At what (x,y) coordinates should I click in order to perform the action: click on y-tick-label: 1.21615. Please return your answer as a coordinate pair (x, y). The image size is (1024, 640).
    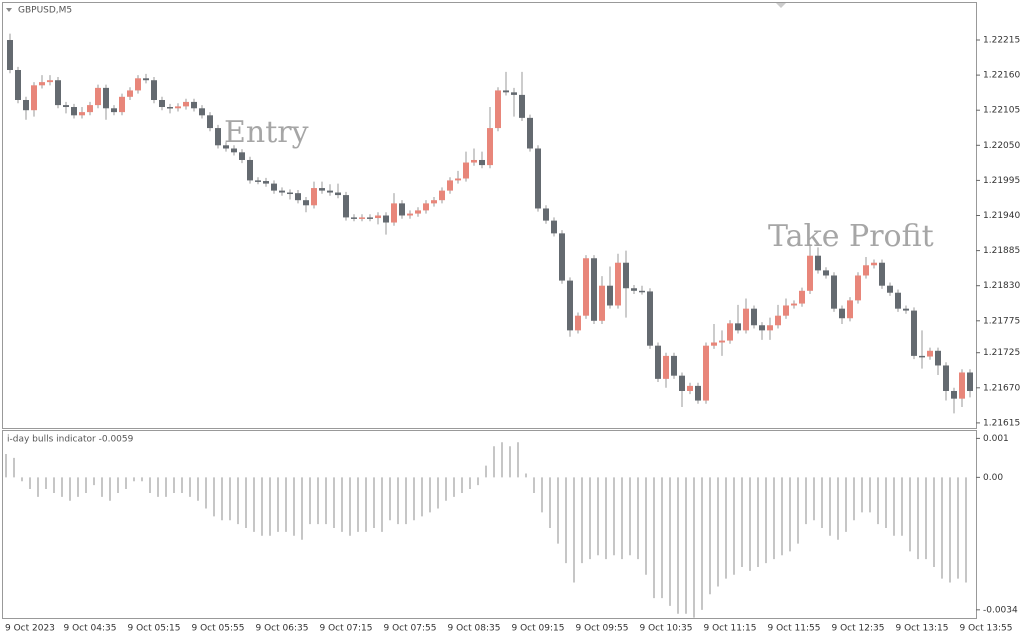
    Looking at the image, I should click on (1001, 423).